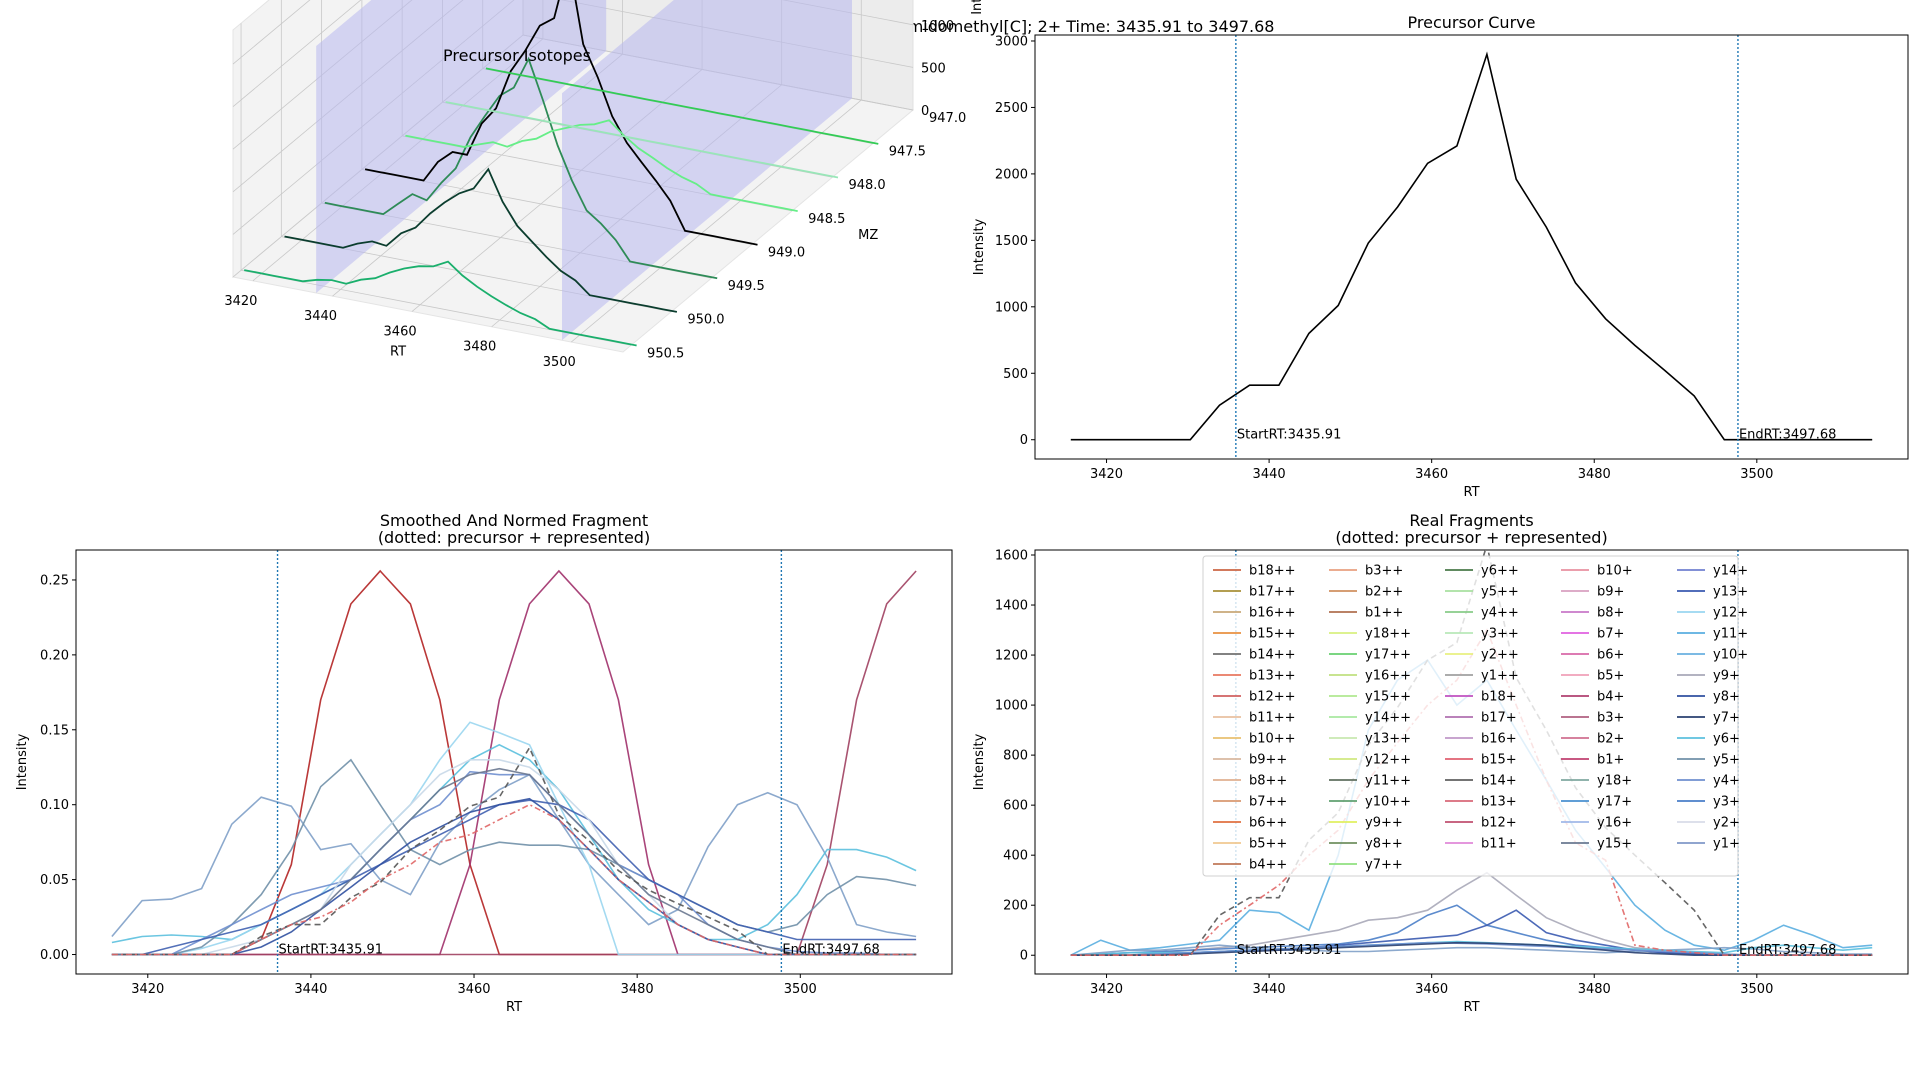 The width and height of the screenshot is (1920, 1080). I want to click on series-line-represented, so click(514, 879).